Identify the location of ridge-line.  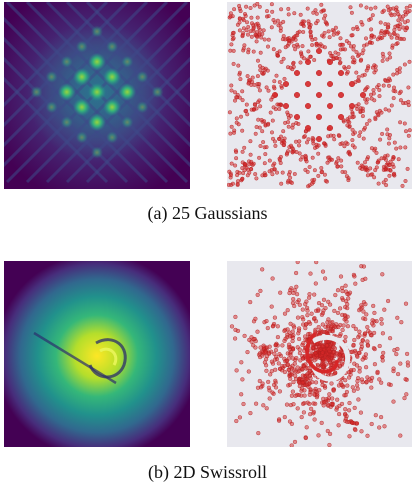
(117, 110).